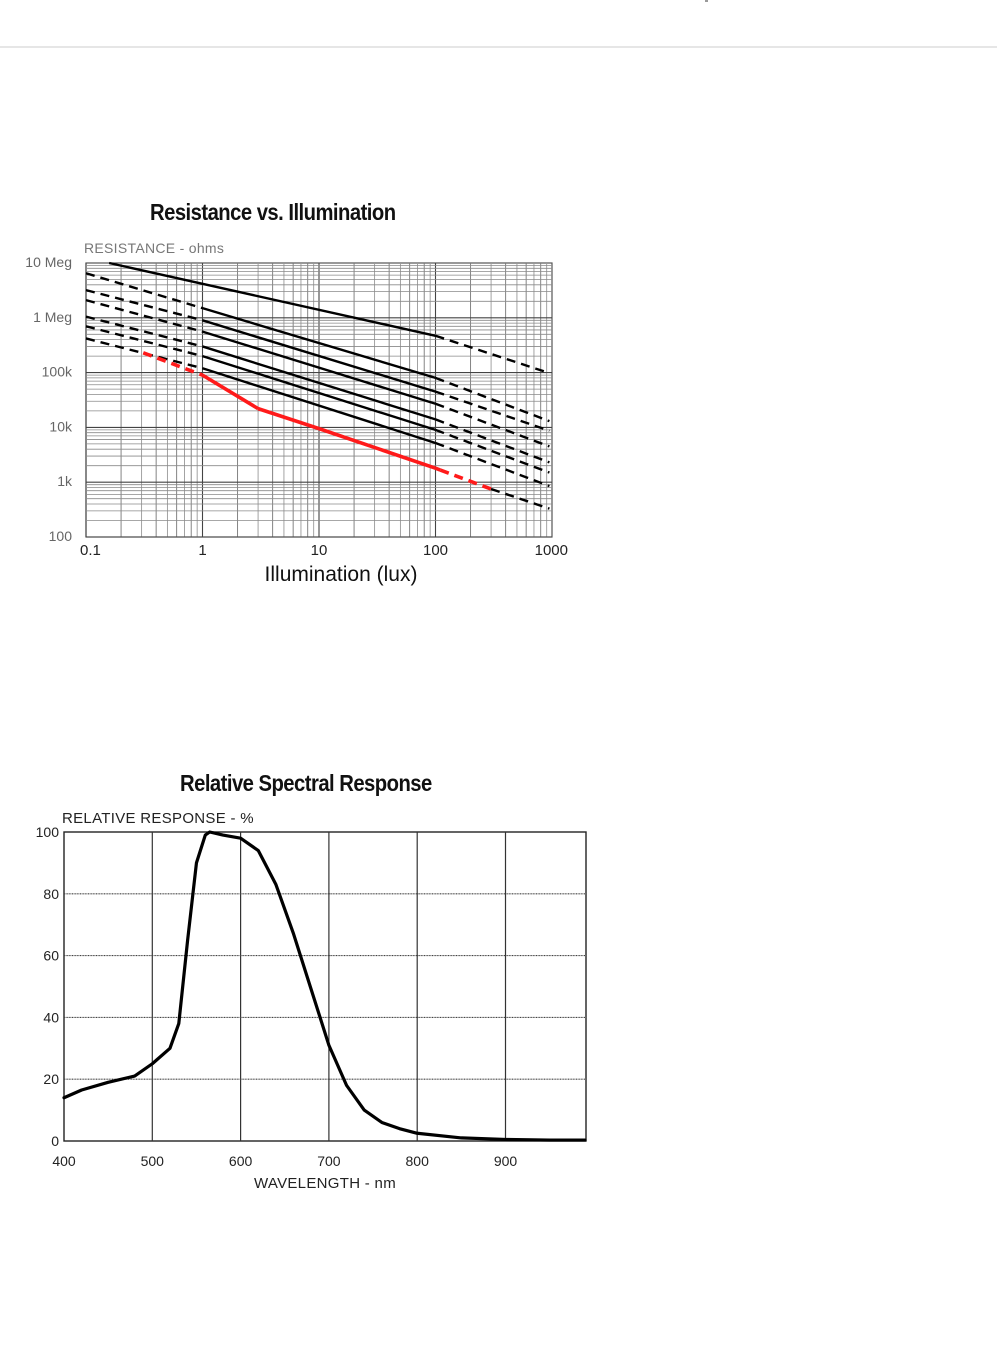 The width and height of the screenshot is (997, 1358). What do you see at coordinates (306, 783) in the screenshot?
I see `spectral-chart-title: Relative Spectral Response` at bounding box center [306, 783].